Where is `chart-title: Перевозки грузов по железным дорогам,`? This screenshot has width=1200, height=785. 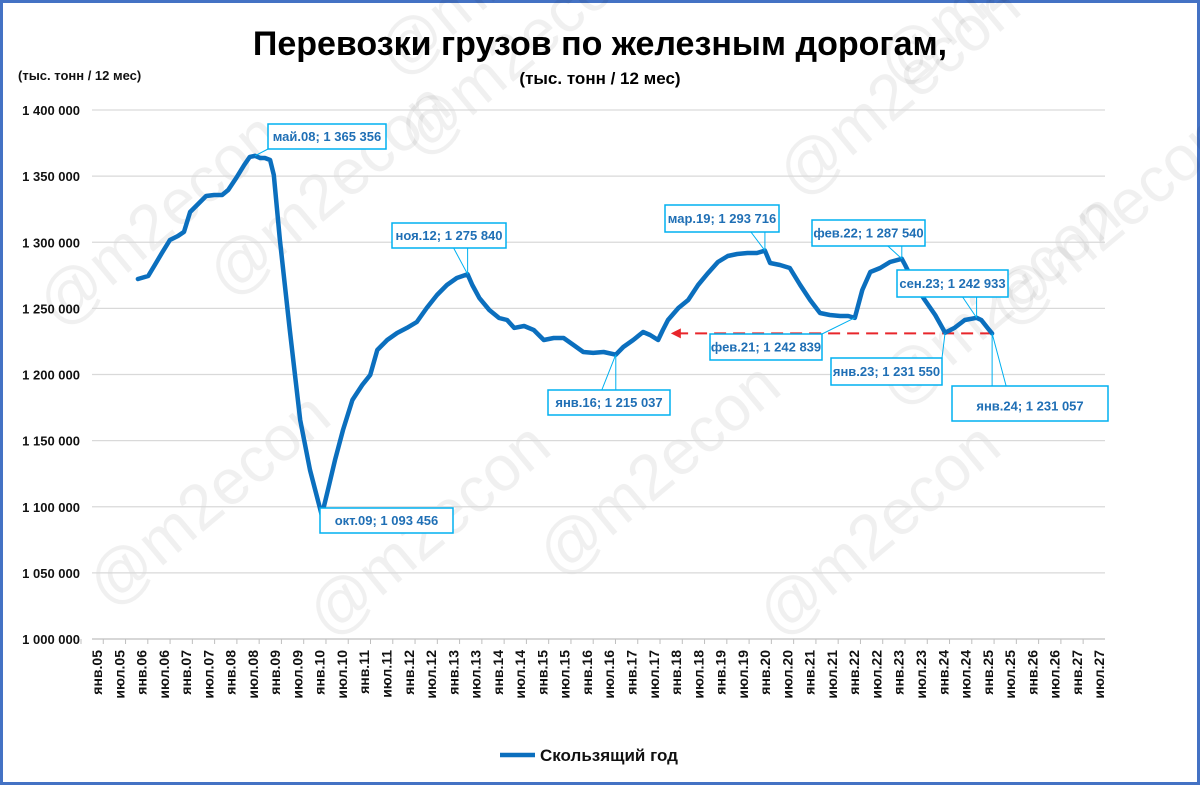
chart-title: Перевозки грузов по железным дорогам, is located at coordinates (600, 44).